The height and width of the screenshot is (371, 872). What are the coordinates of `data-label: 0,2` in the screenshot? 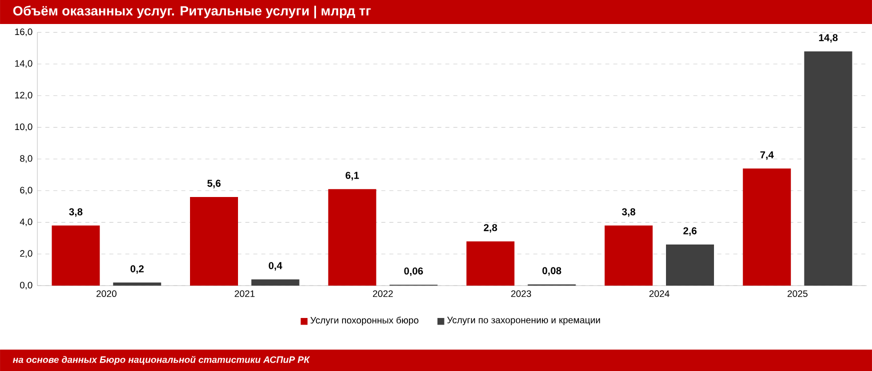 It's located at (137, 269).